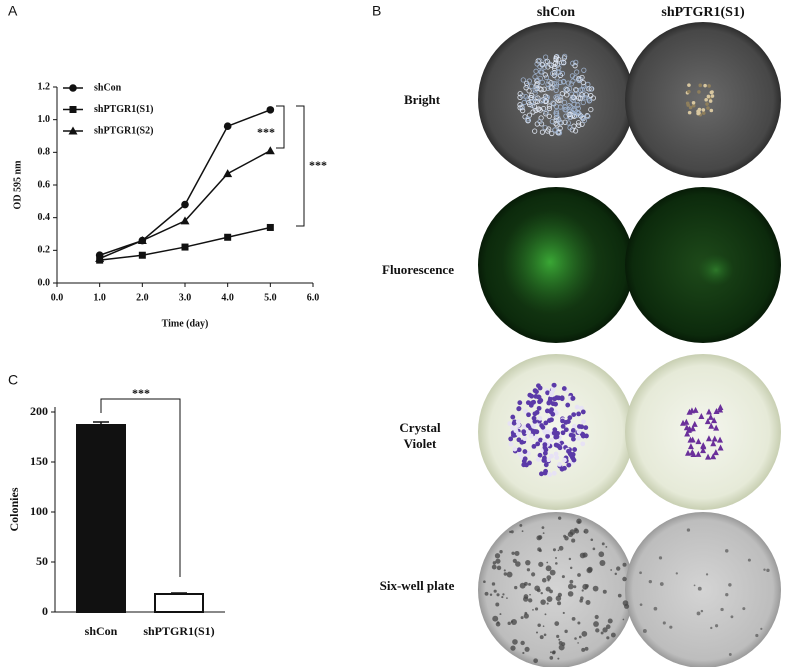  What do you see at coordinates (123, 130) in the screenshot?
I see `legend-label: shPTGR1(S2)` at bounding box center [123, 130].